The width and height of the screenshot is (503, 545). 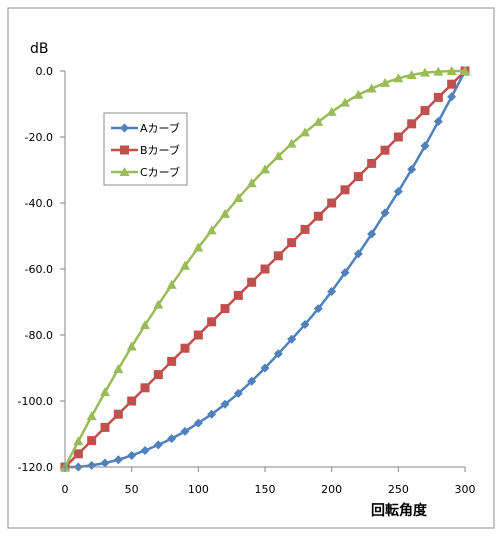 What do you see at coordinates (160, 172) in the screenshot?
I see `legend-label: Cカーブ` at bounding box center [160, 172].